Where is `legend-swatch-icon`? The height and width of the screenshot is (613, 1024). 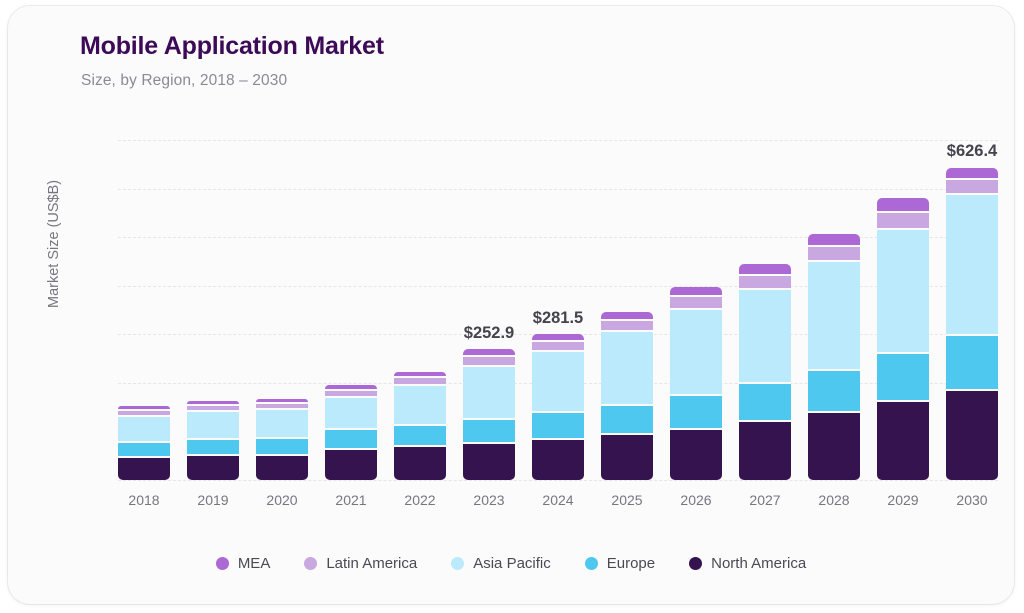
legend-swatch-icon is located at coordinates (591, 563).